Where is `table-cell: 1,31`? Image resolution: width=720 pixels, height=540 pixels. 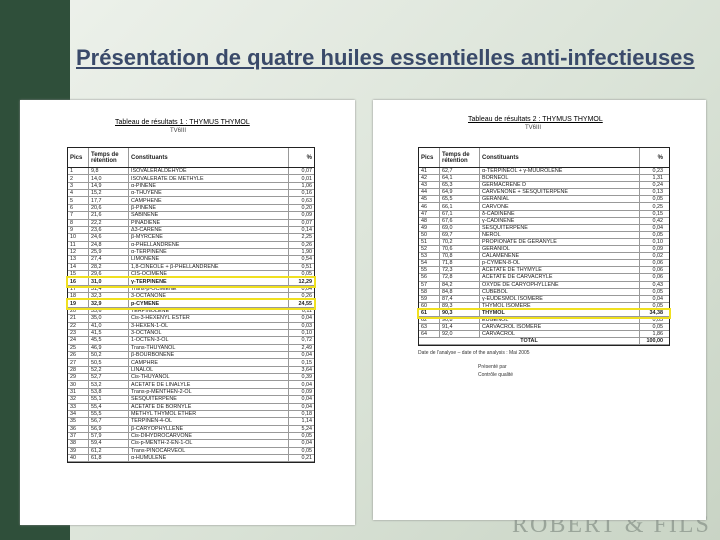
table-cell: 1,31 is located at coordinates (658, 178).